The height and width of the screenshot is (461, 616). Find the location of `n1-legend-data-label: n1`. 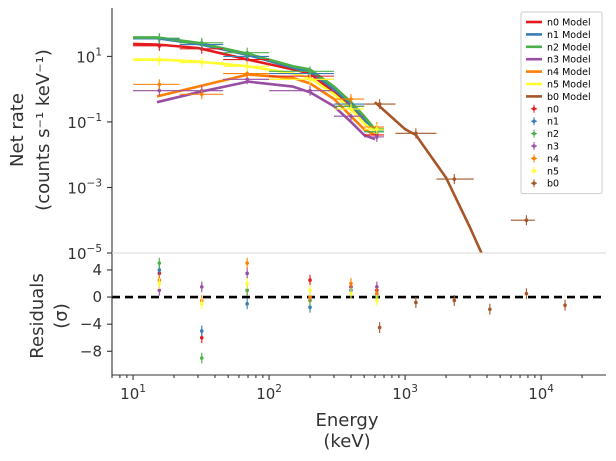

n1-legend-data-label: n1 is located at coordinates (553, 122).